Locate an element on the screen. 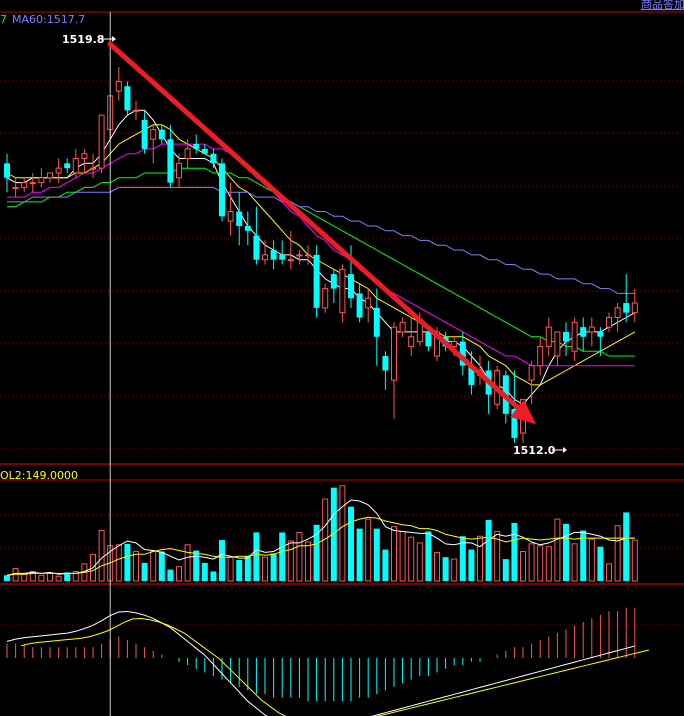 This screenshot has width=684, height=716. macd-histogram is located at coordinates (327, 661).